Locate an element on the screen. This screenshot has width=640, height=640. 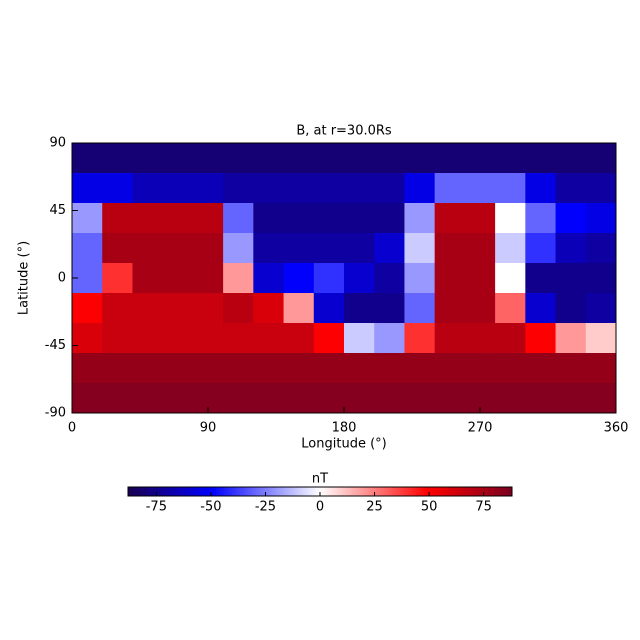
colorbar-tick-label: -25 is located at coordinates (265, 507).